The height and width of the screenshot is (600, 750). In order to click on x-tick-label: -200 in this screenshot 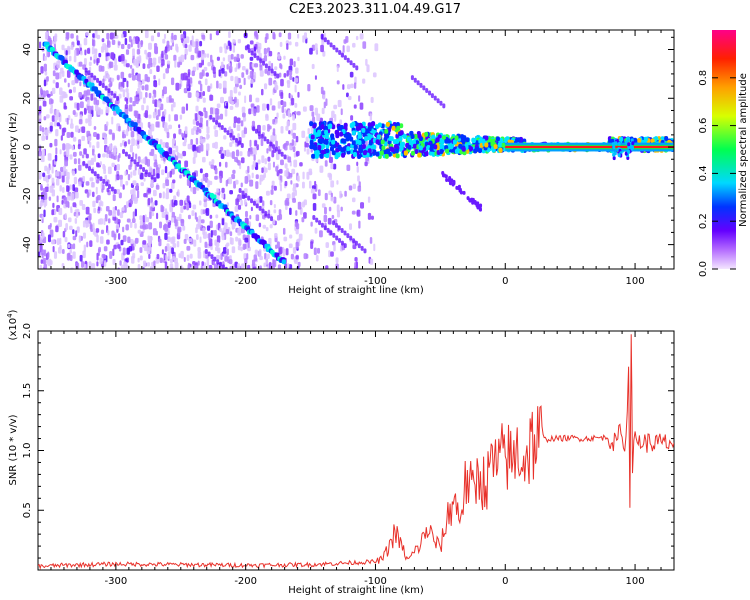, I will do `click(245, 581)`.